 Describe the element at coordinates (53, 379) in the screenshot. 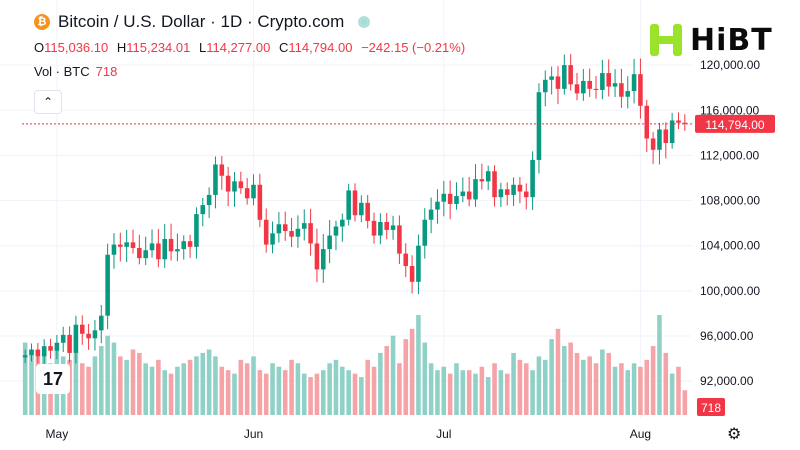

I see `tradingview-logo: 17` at that location.